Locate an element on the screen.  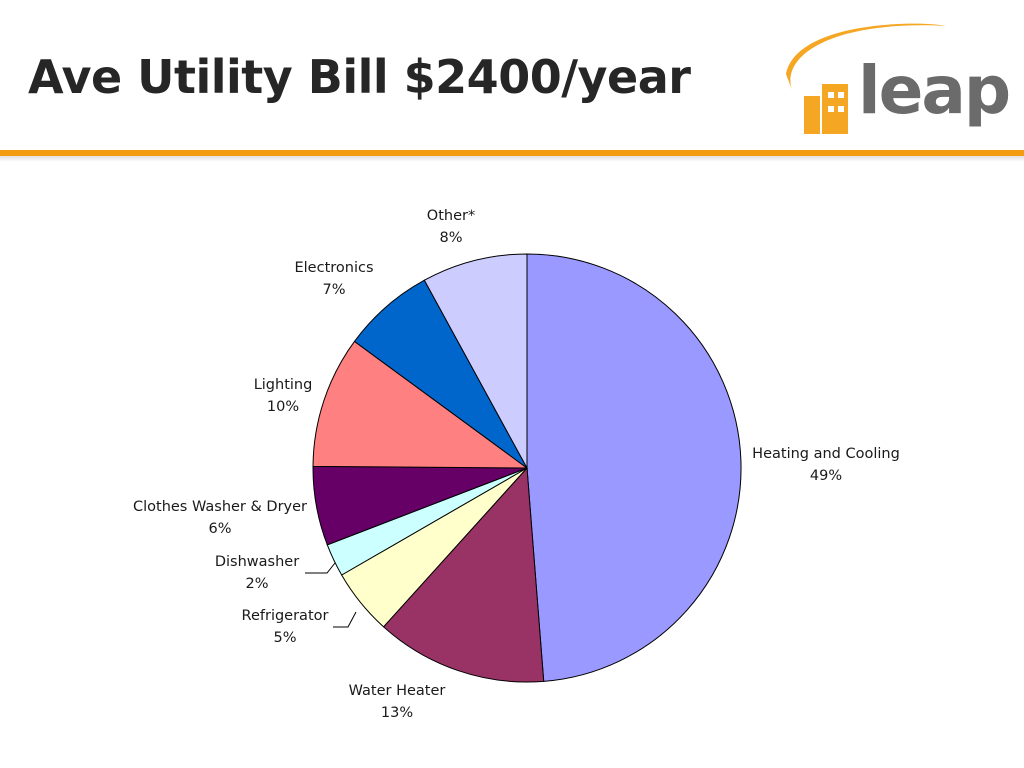
leap-logo-mark-icon is located at coordinates (866, 78).